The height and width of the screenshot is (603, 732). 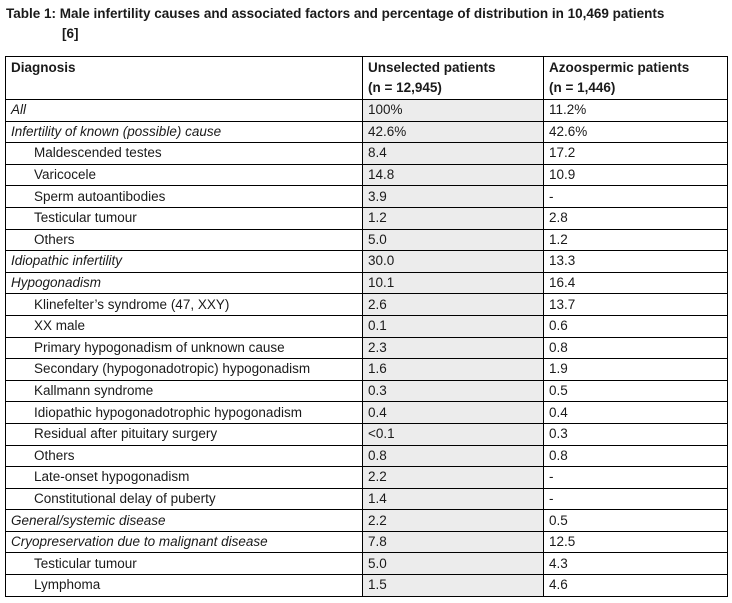 I want to click on header-diagnosis-label: Diagnosis, so click(x=43, y=67).